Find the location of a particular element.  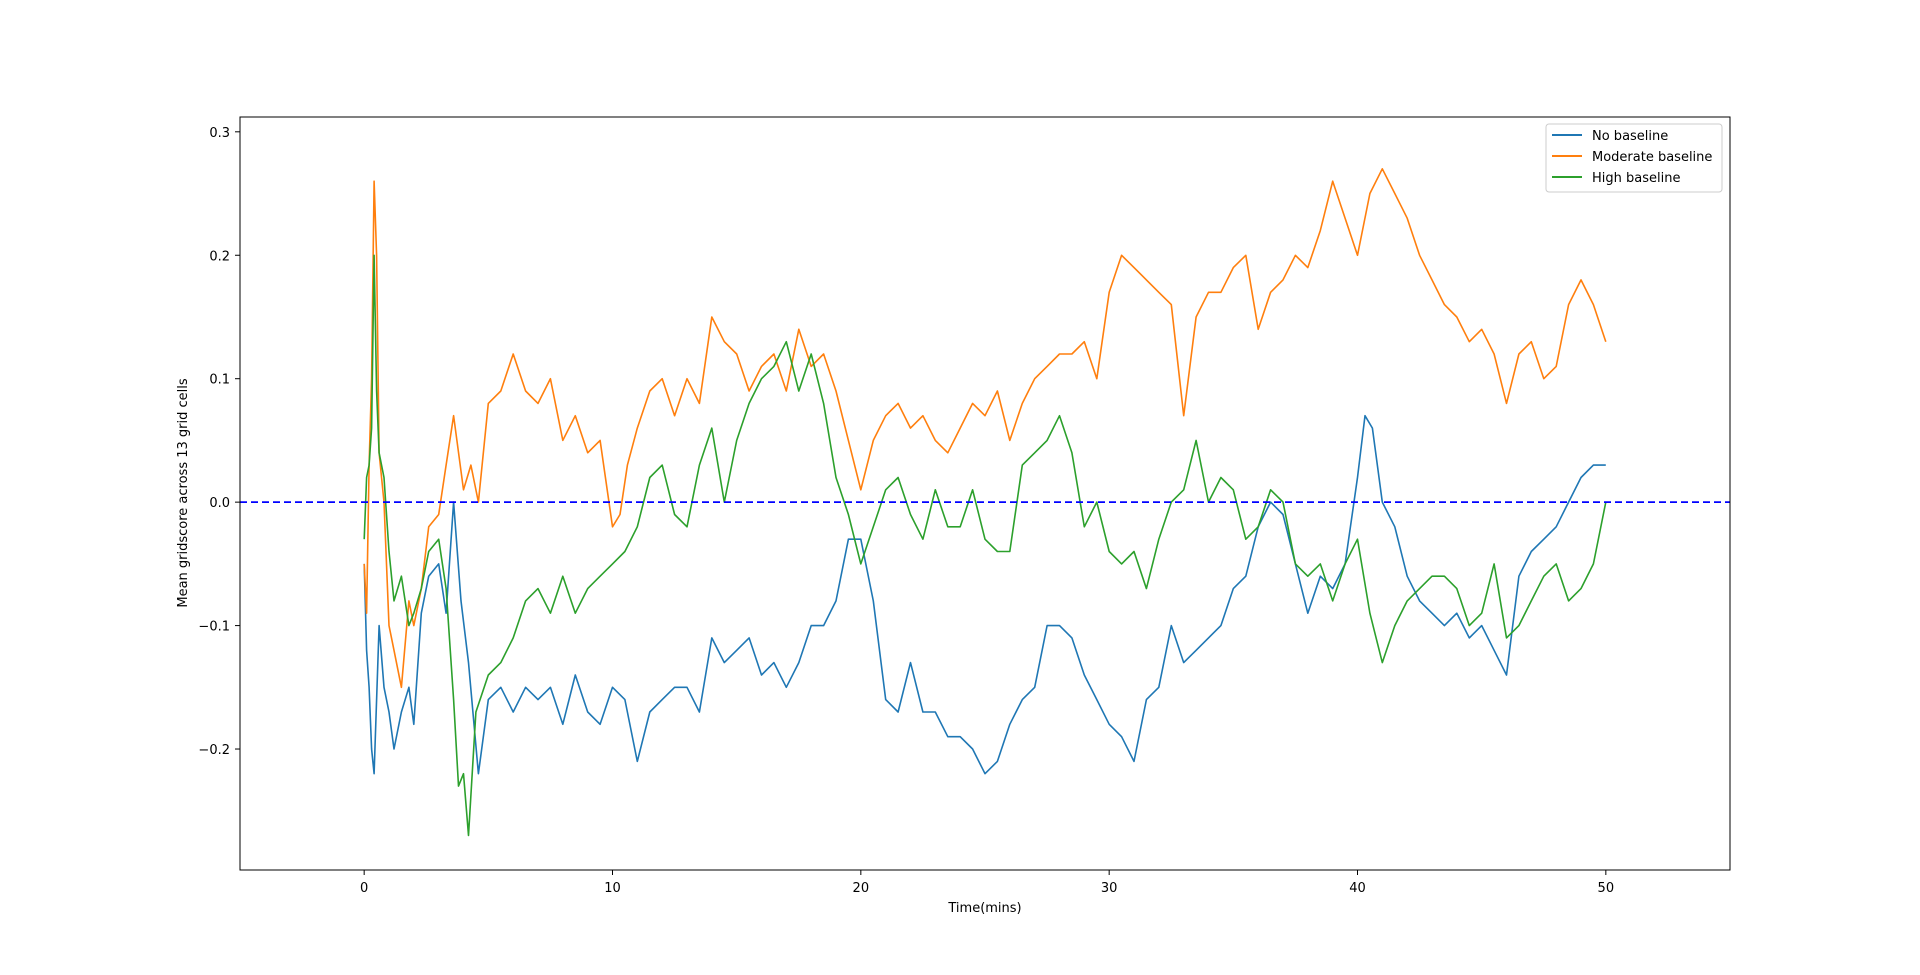

y-tick-label: −0.1 is located at coordinates (214, 627).